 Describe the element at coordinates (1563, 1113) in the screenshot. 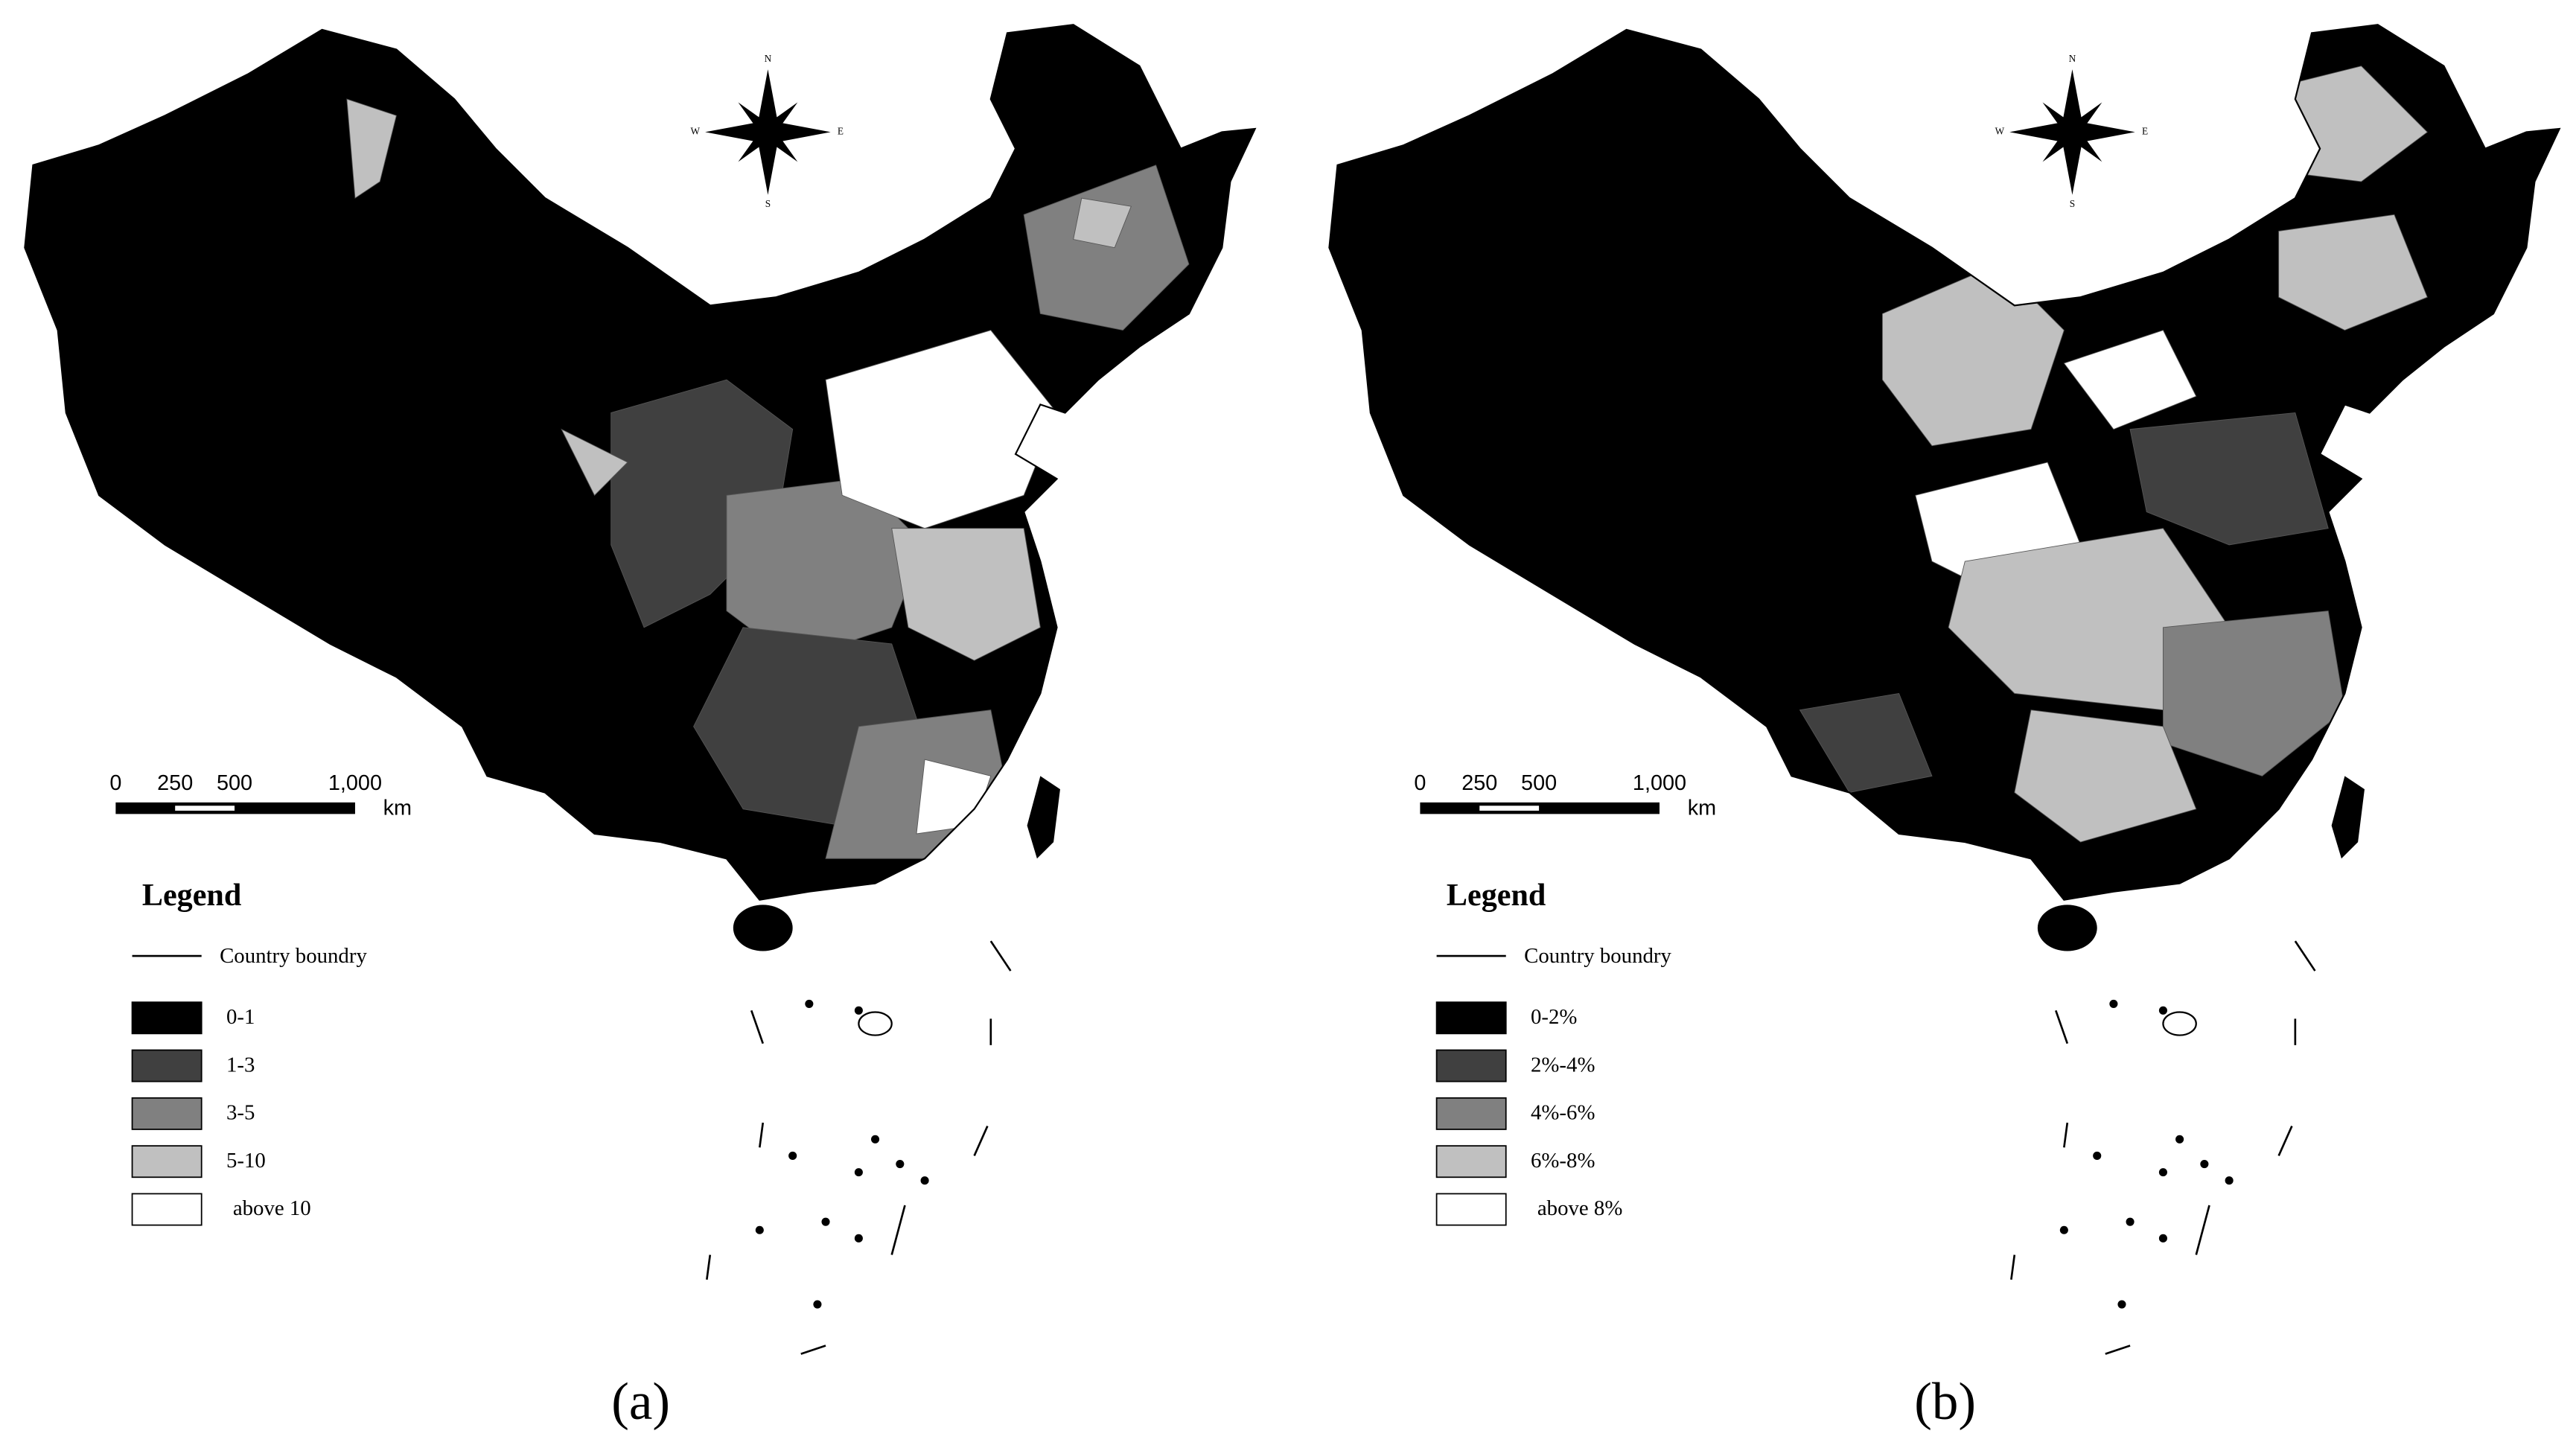

I see `legend-label: 4%-6%` at that location.